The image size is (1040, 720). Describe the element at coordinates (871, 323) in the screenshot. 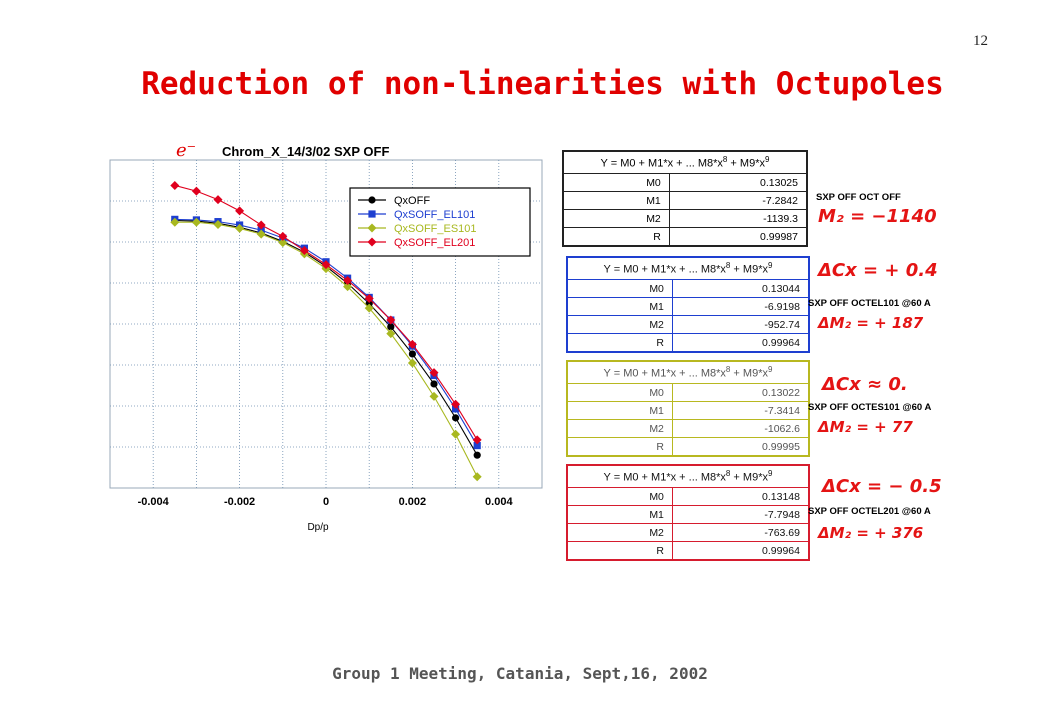

I see `handwritten-note: ΔM₂ = + 187` at that location.